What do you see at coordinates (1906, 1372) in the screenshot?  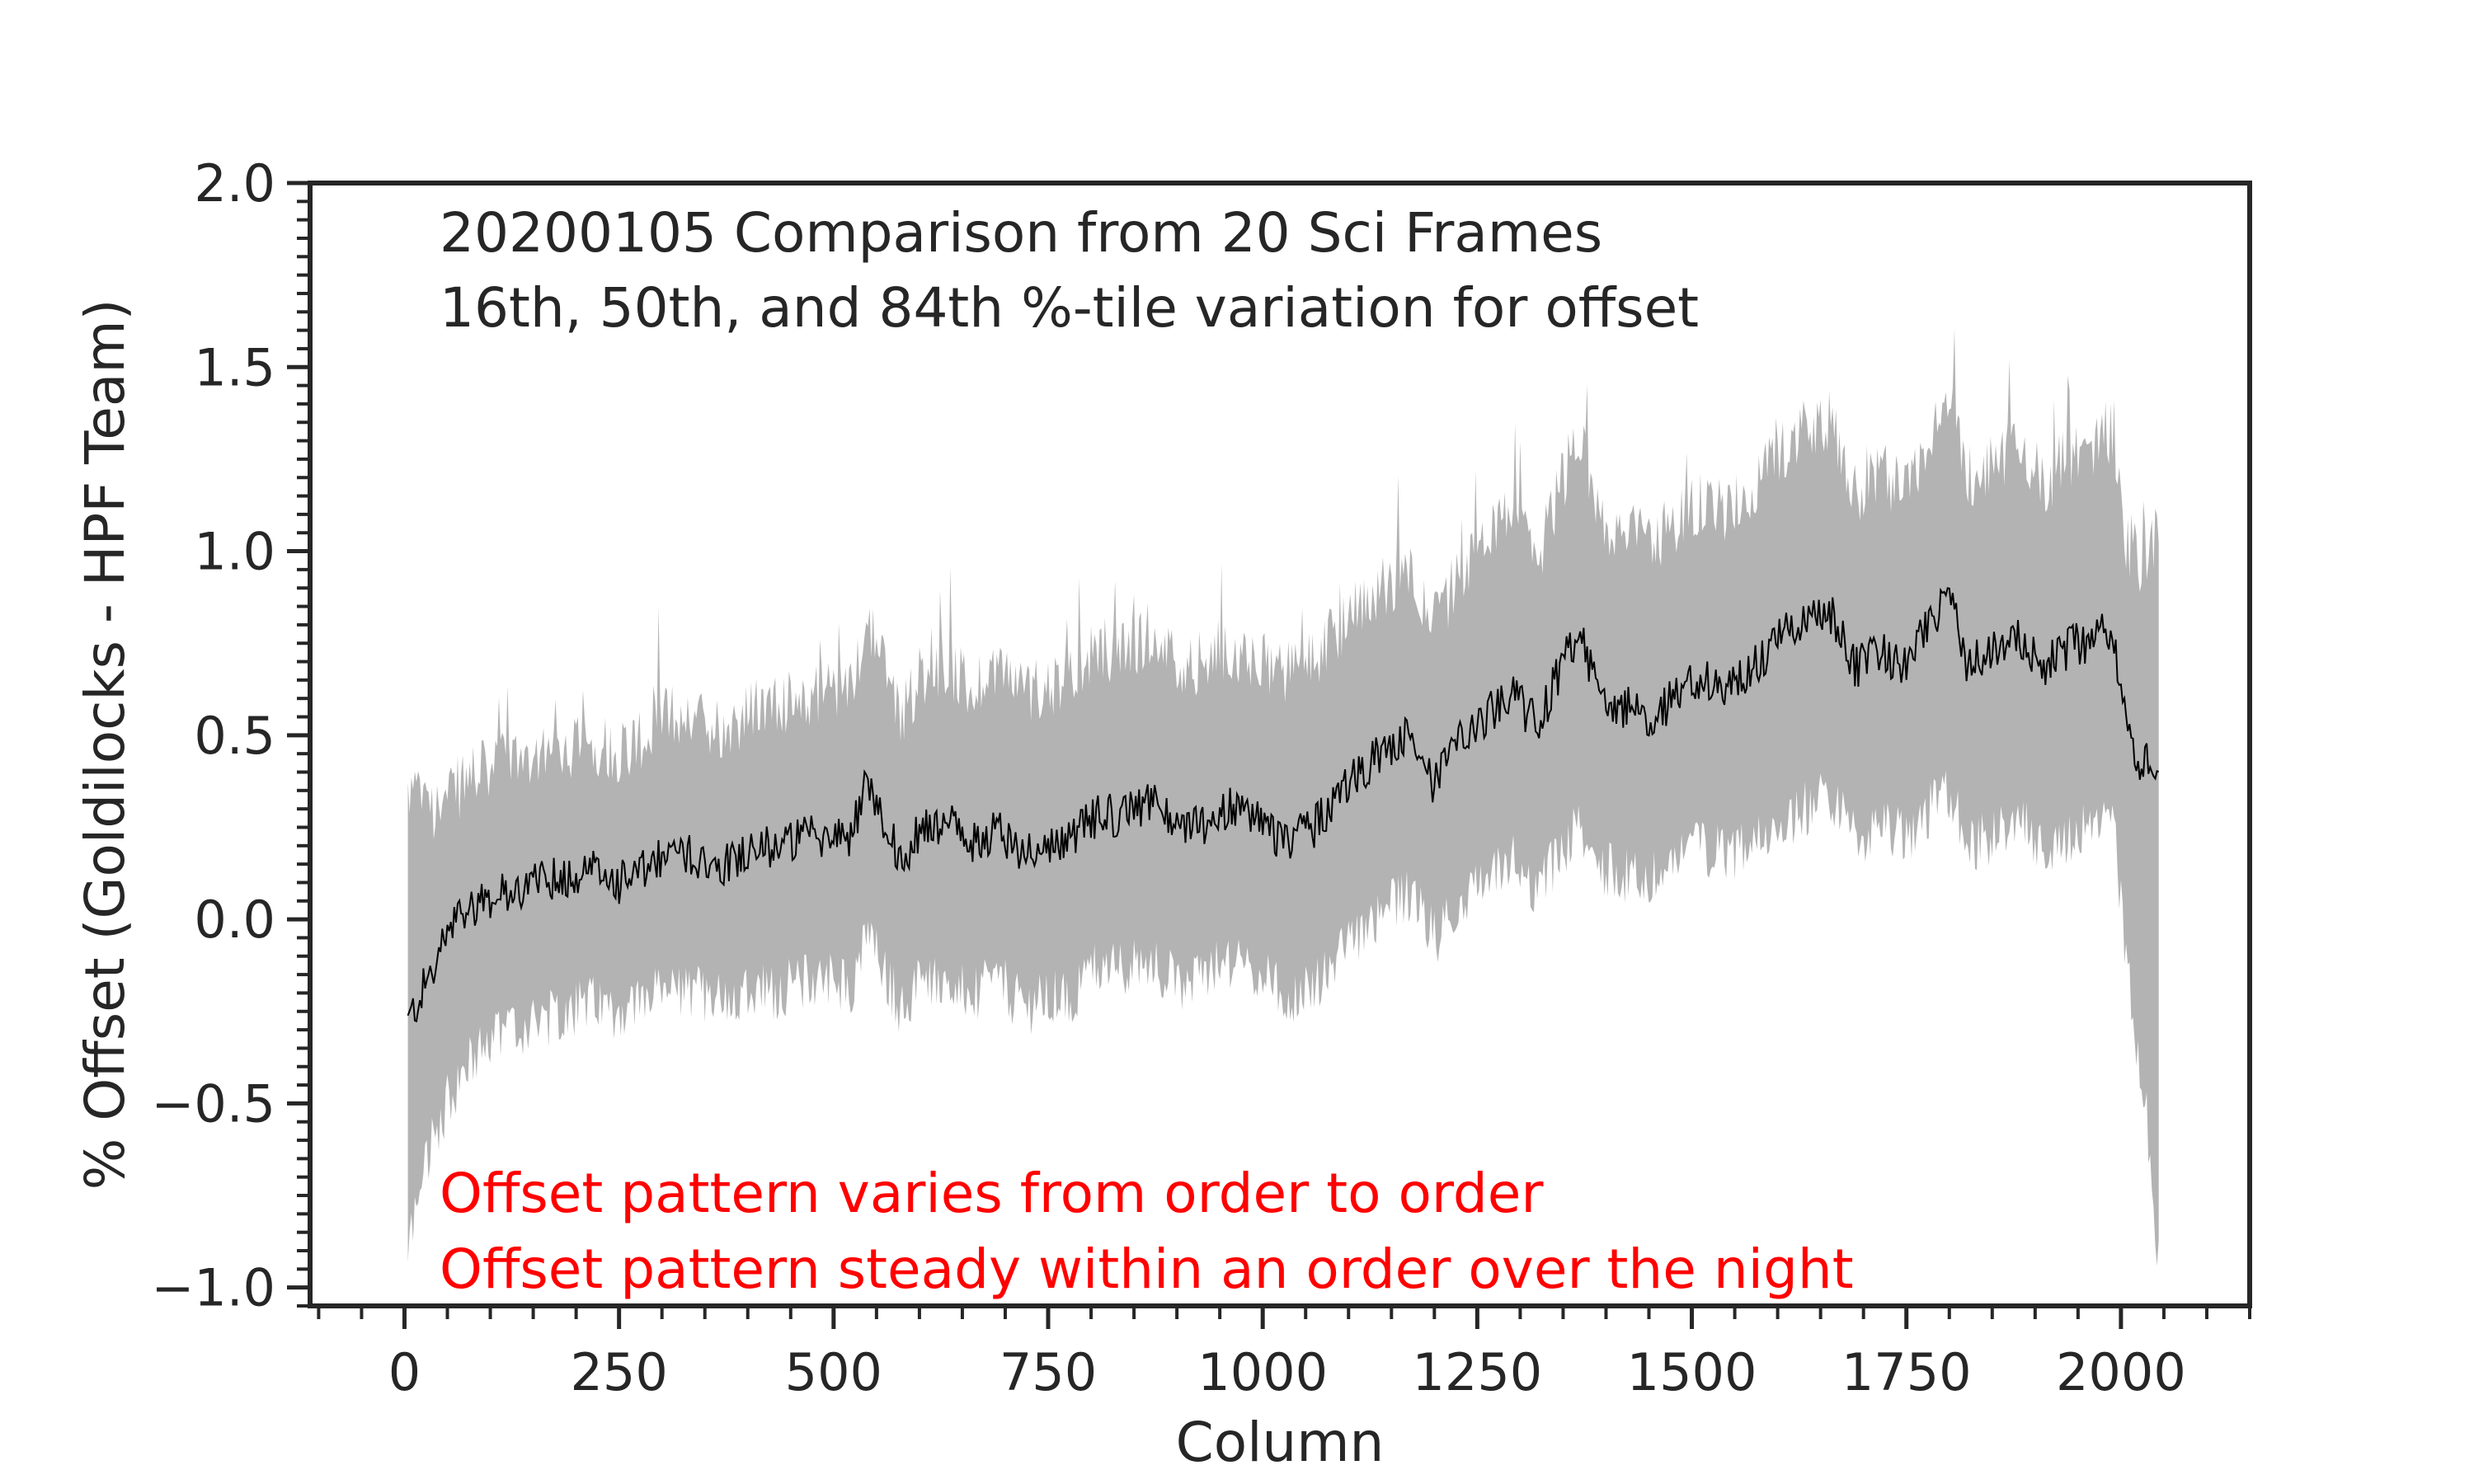 I see `x-tick-label: 1750` at bounding box center [1906, 1372].